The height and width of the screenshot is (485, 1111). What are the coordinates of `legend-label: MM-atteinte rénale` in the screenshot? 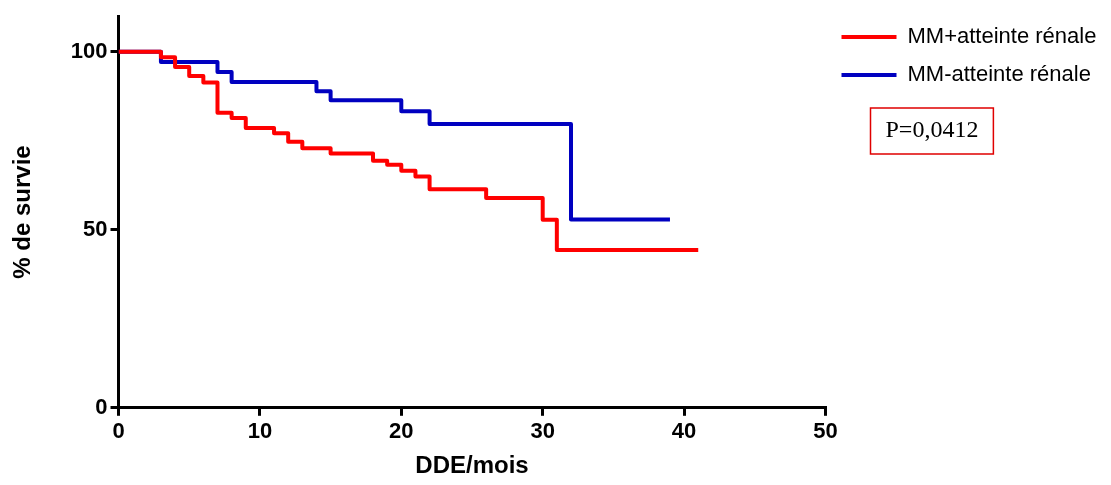 It's located at (999, 74).